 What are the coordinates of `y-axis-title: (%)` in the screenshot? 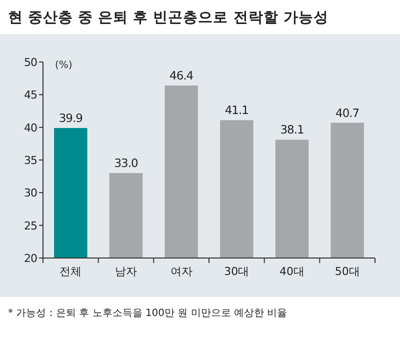 It's located at (63, 65).